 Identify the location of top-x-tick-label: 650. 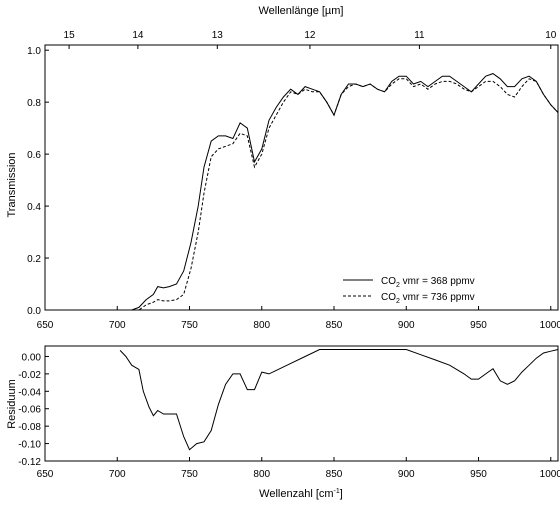
(45, 325).